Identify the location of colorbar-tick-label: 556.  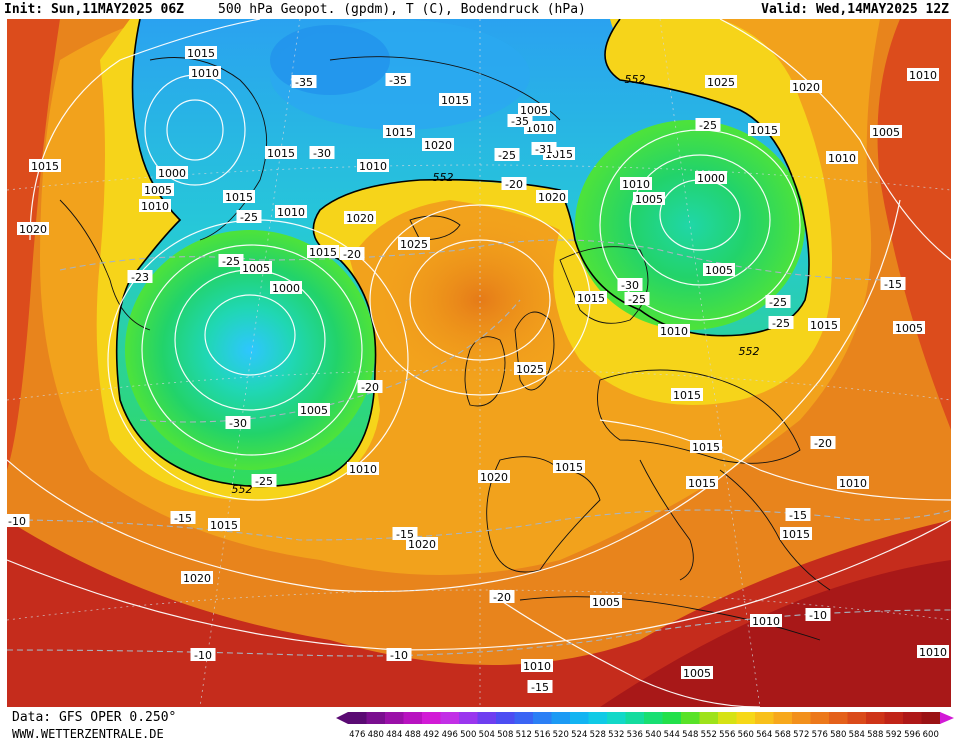
(727, 735).